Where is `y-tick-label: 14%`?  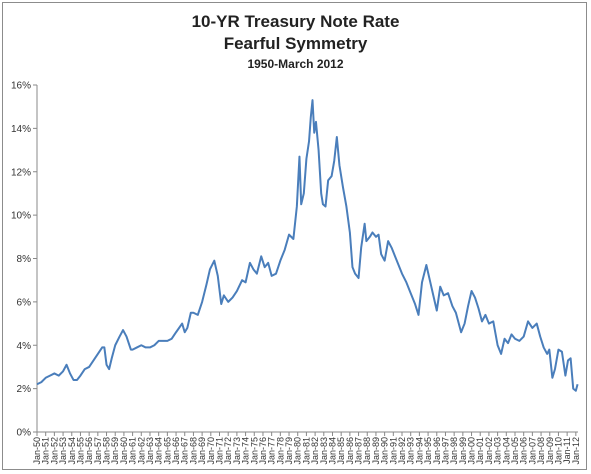 y-tick-label: 14% is located at coordinates (21, 129).